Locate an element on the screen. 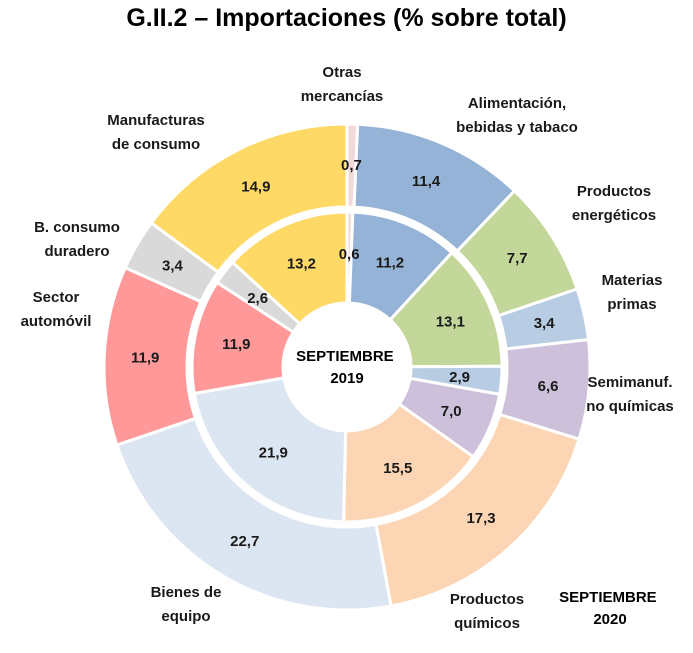  inner-ring-label-line-2: 2019 is located at coordinates (346, 378).